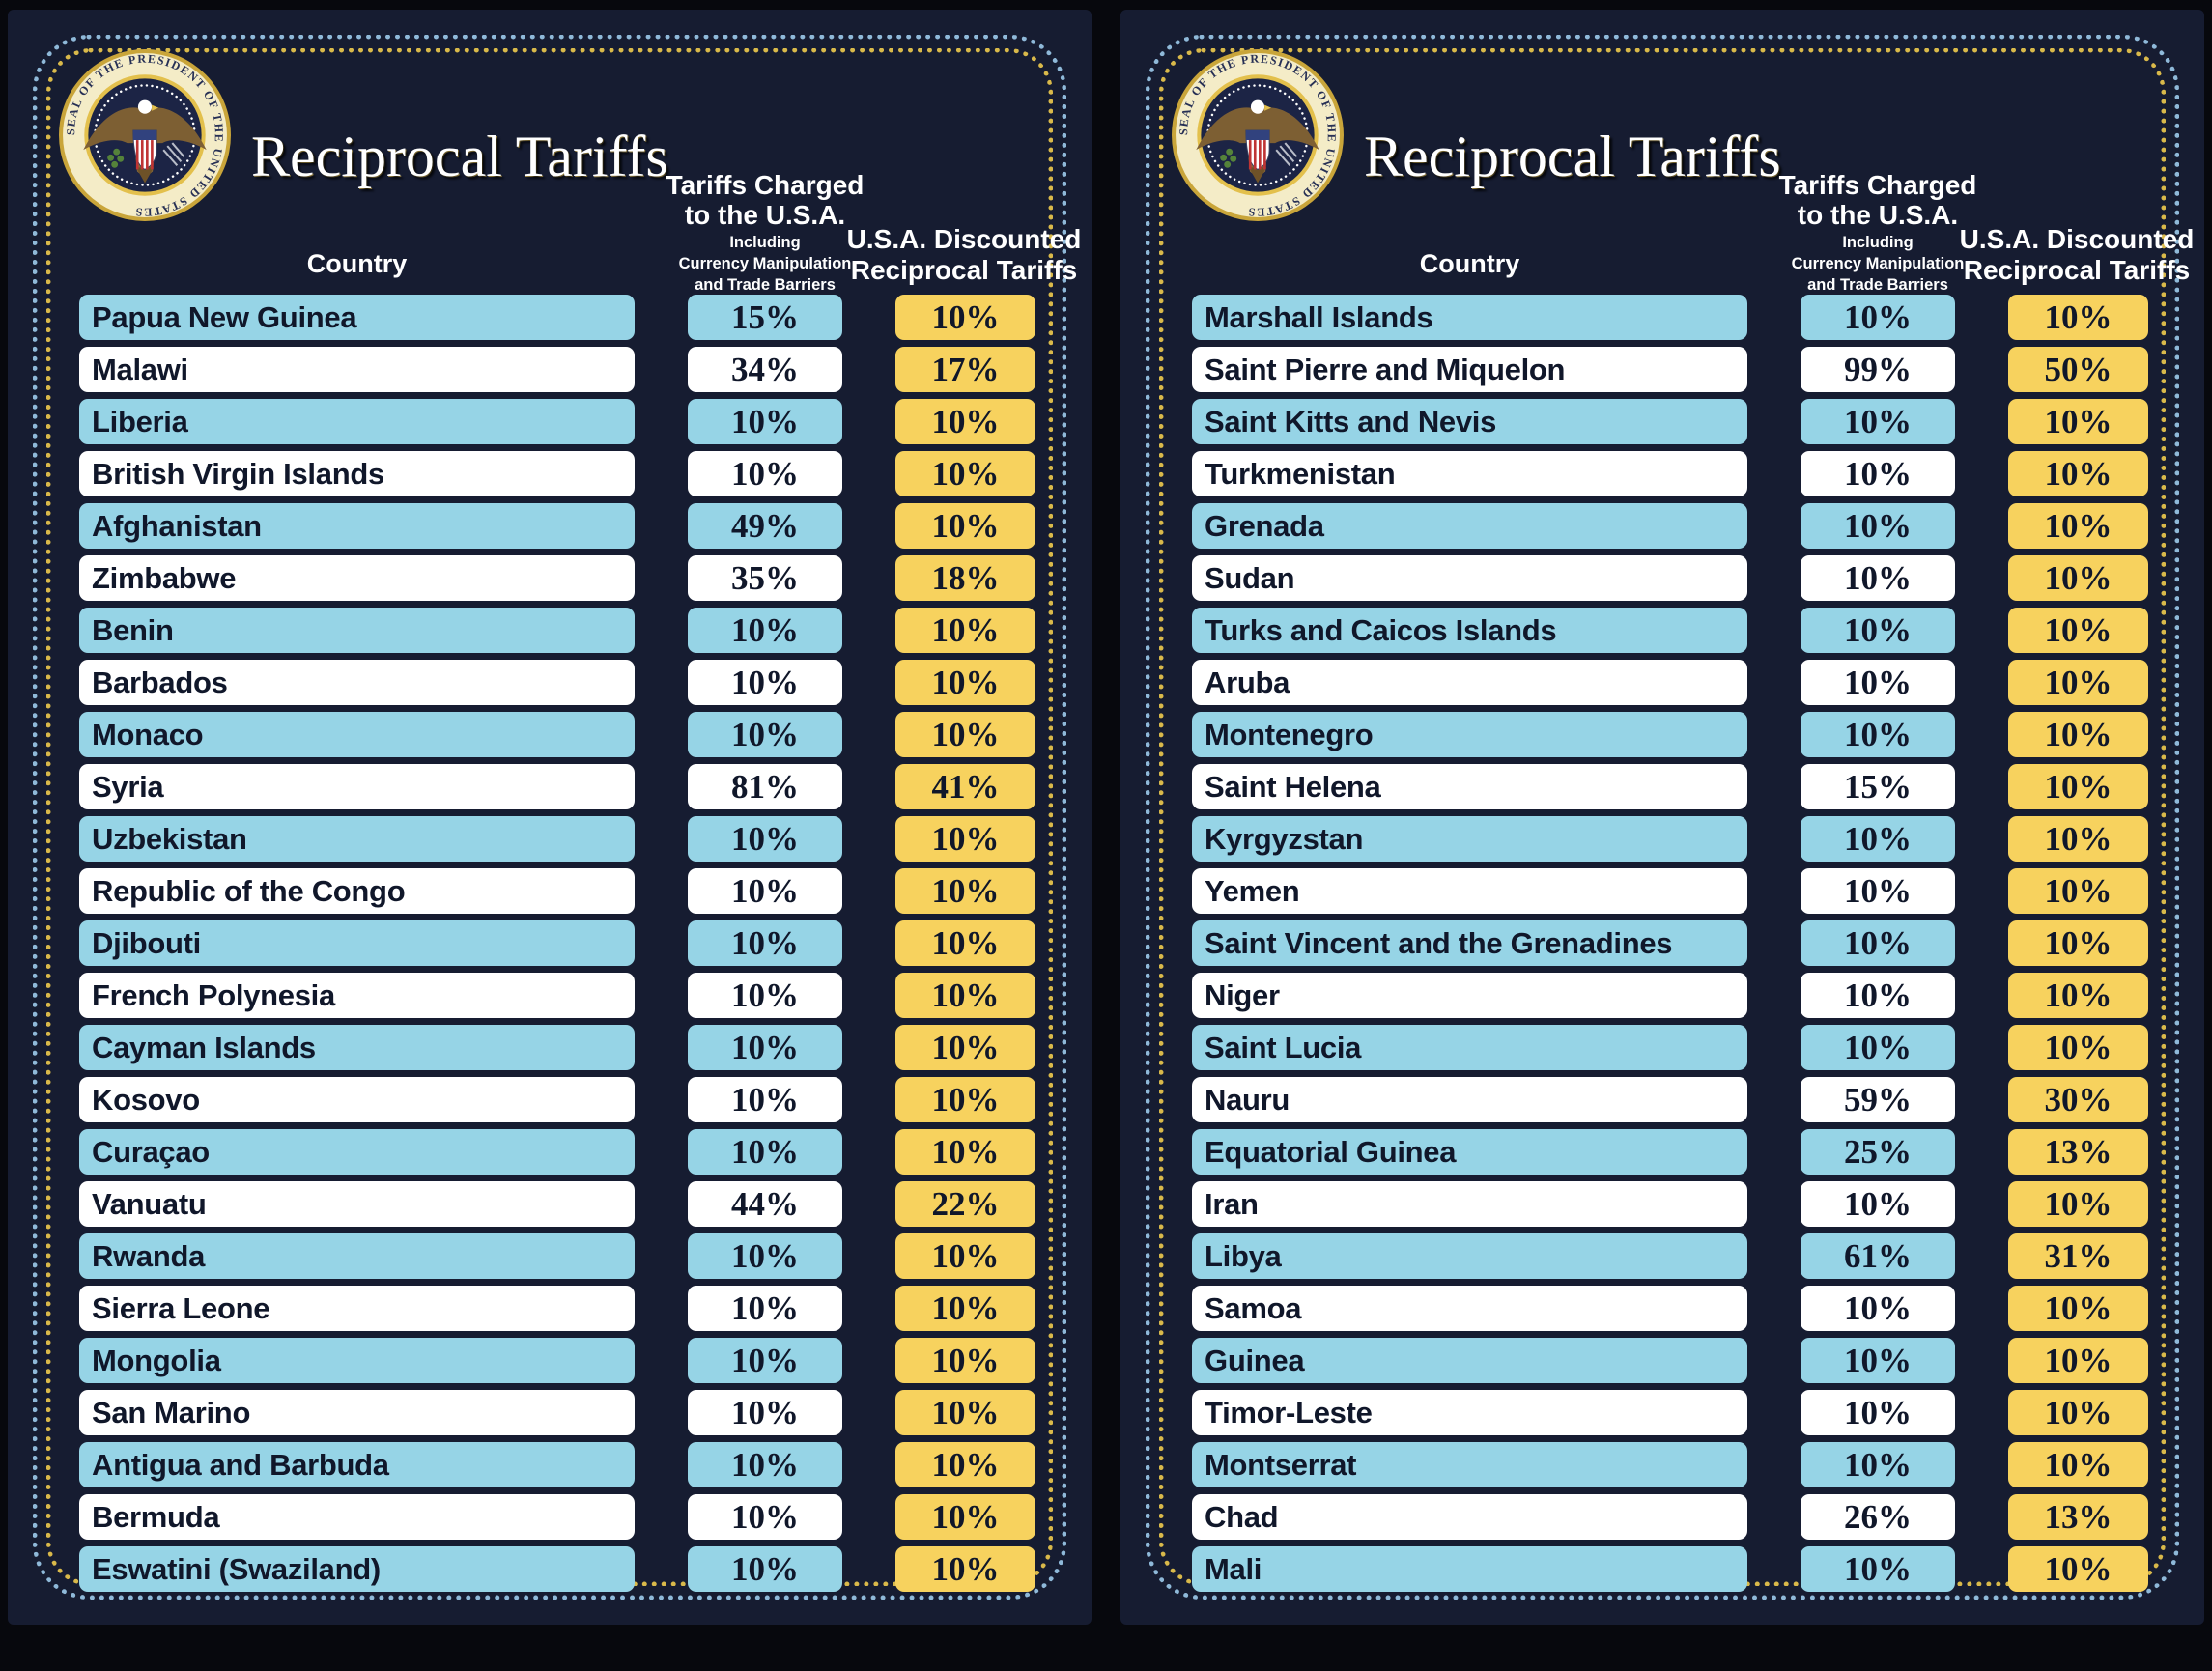 The width and height of the screenshot is (2212, 1671). Describe the element at coordinates (1469, 839) in the screenshot. I see `country-cell: Kyrgyzstan` at that location.